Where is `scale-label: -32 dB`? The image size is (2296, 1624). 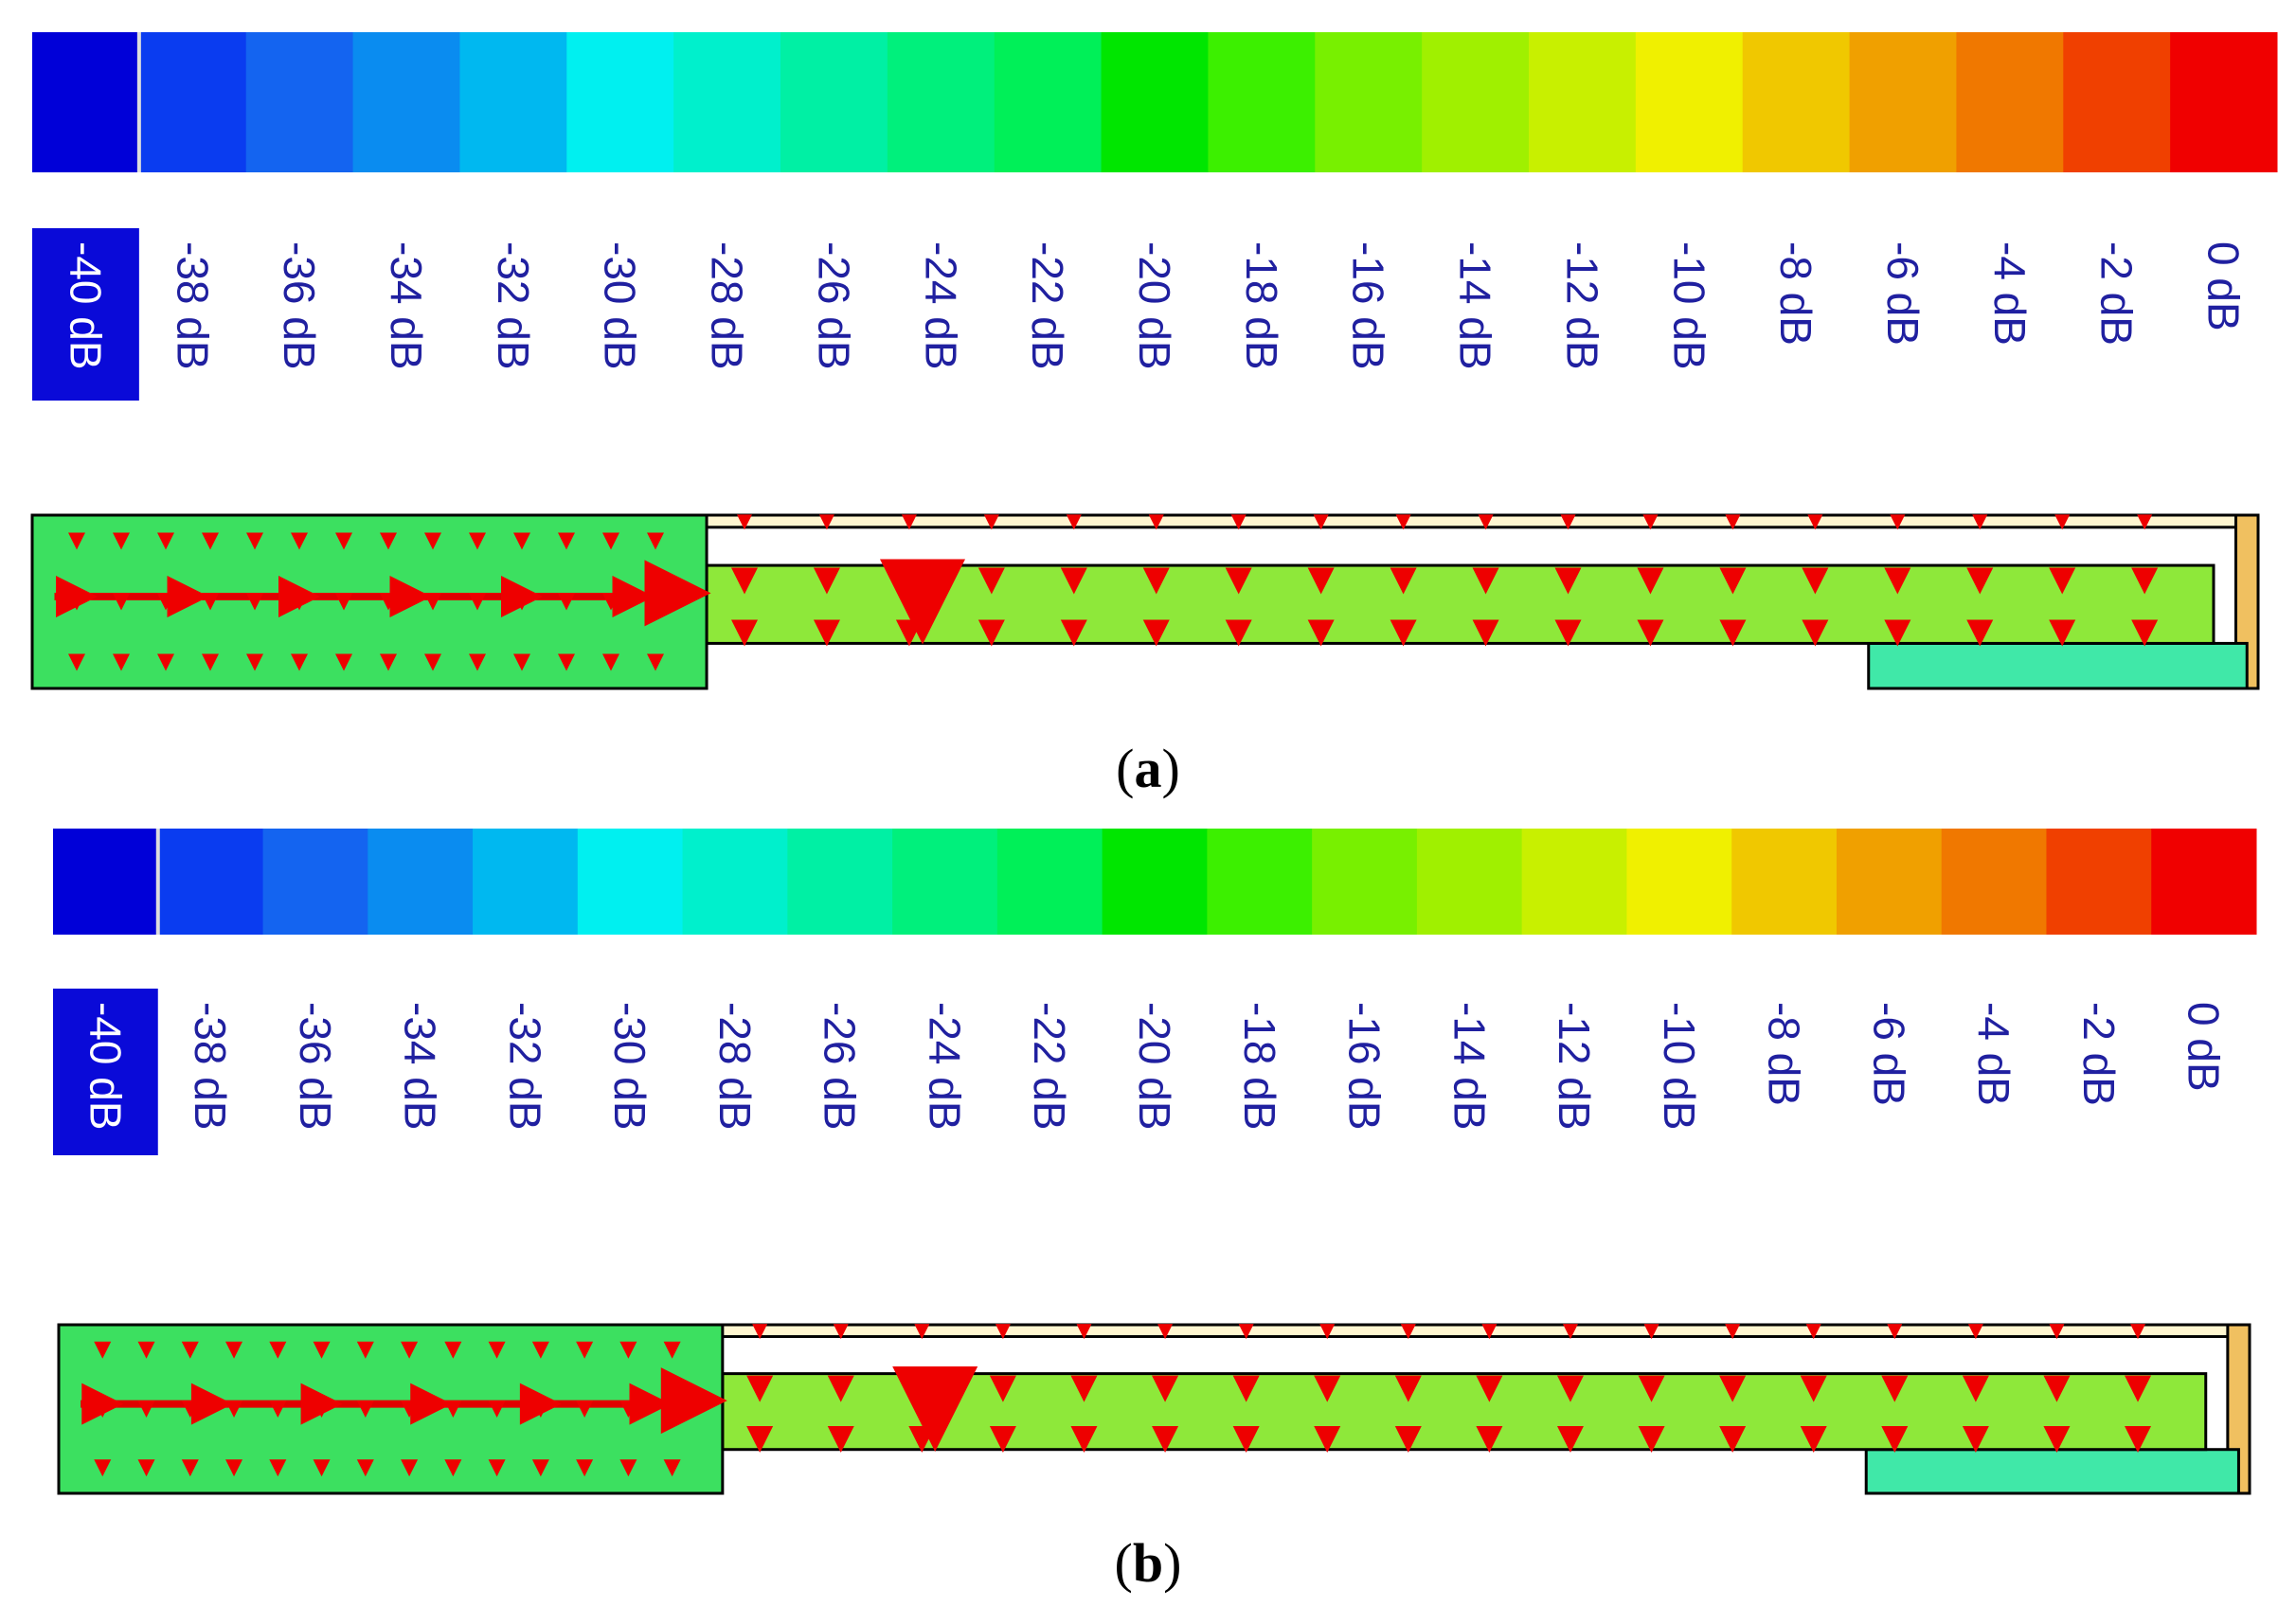
scale-label: -32 dB is located at coordinates (513, 306).